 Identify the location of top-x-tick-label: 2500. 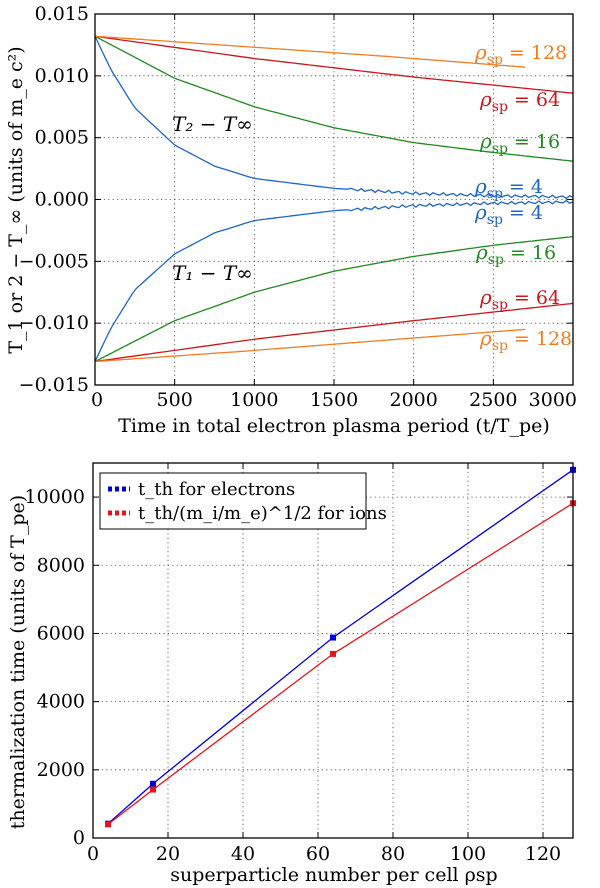
(493, 400).